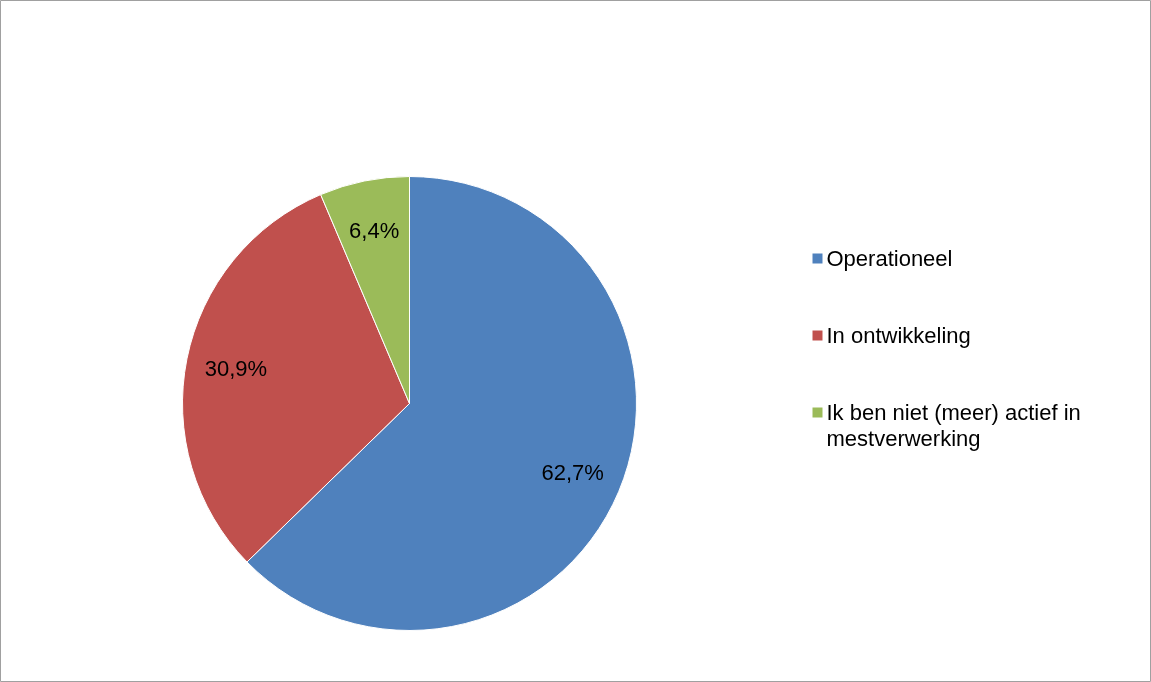 Image resolution: width=1151 pixels, height=682 pixels. What do you see at coordinates (898, 335) in the screenshot?
I see `legend-label: In ontwikkeling` at bounding box center [898, 335].